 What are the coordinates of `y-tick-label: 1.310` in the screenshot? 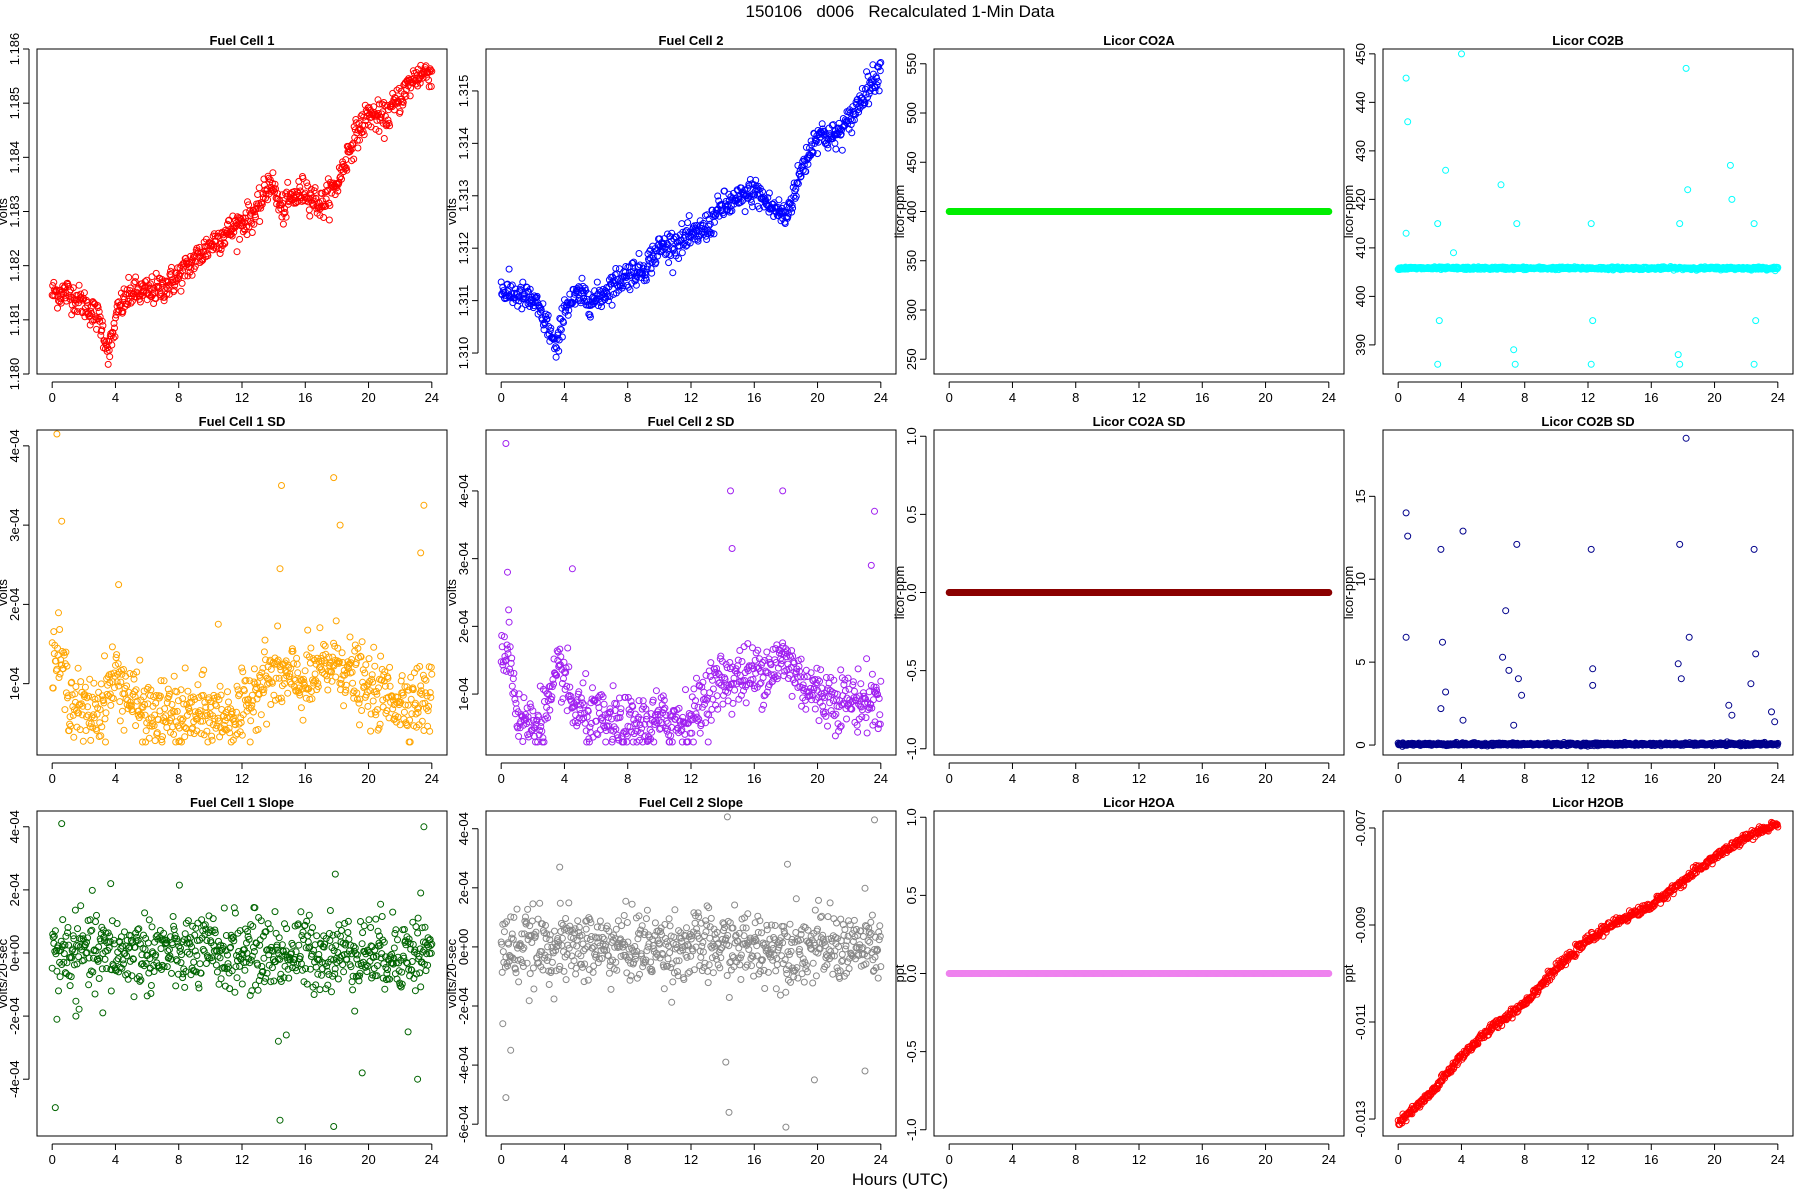 It's located at (463, 353).